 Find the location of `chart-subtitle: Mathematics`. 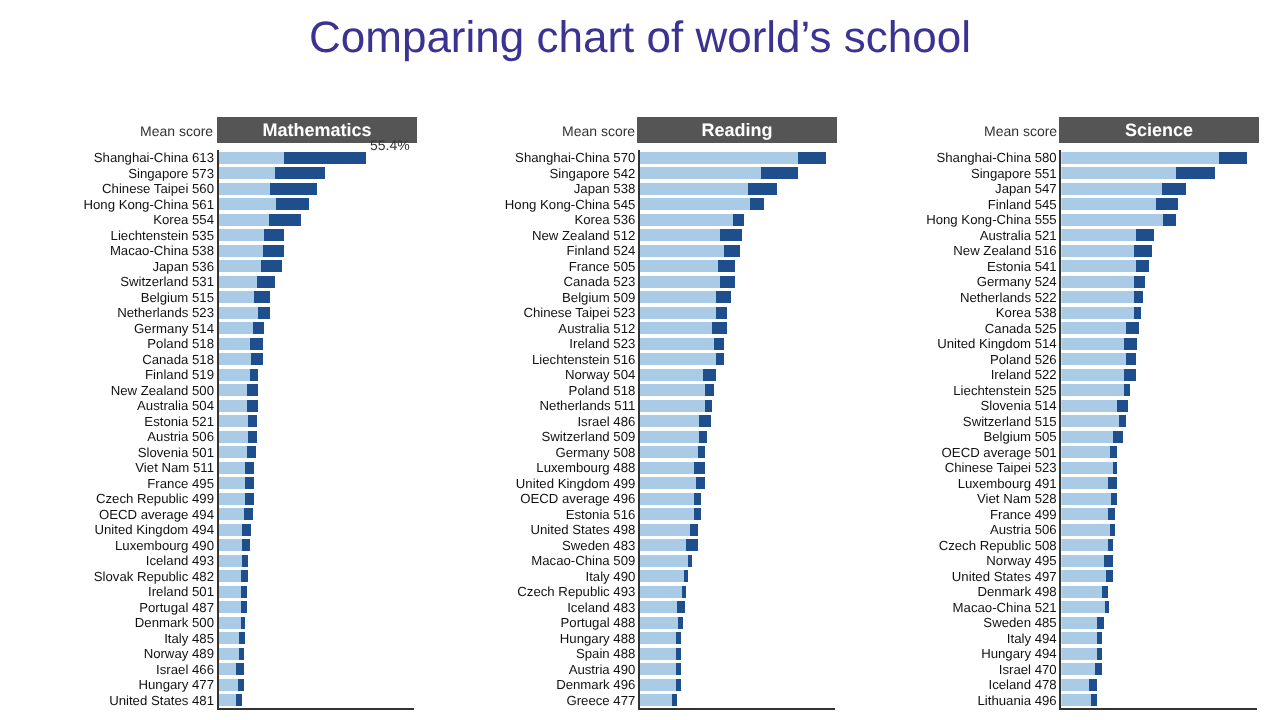

chart-subtitle: Mathematics is located at coordinates (317, 130).